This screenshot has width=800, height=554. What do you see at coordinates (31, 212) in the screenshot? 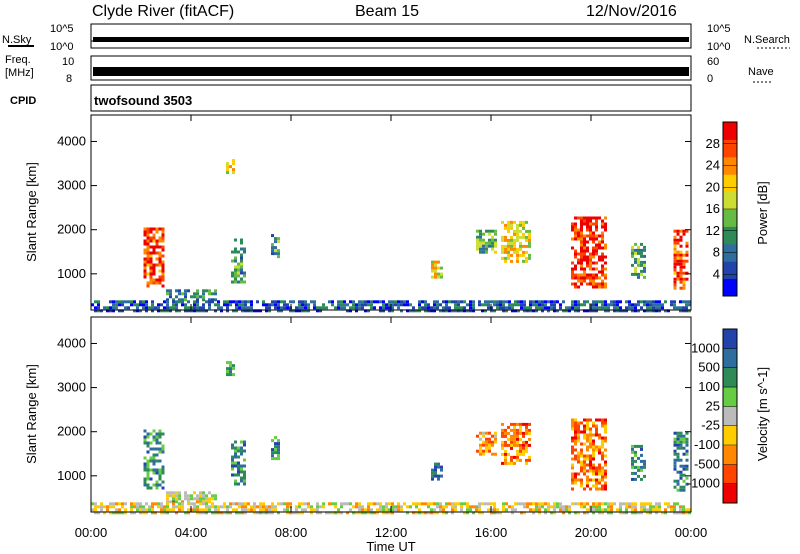
I see `power-y-label: Slant Range [km]` at bounding box center [31, 212].